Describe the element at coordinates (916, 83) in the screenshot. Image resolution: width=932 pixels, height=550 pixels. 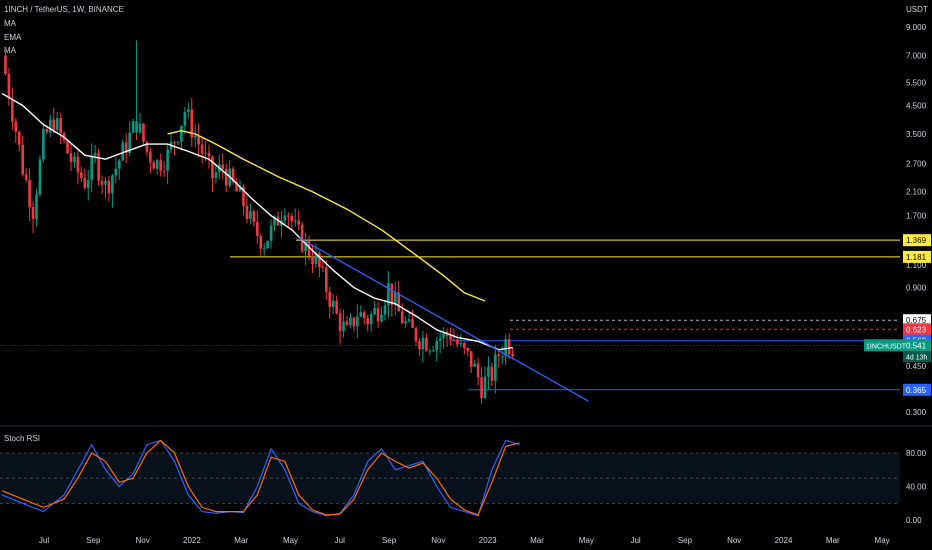
I see `price-tick-label: 5.500` at that location.